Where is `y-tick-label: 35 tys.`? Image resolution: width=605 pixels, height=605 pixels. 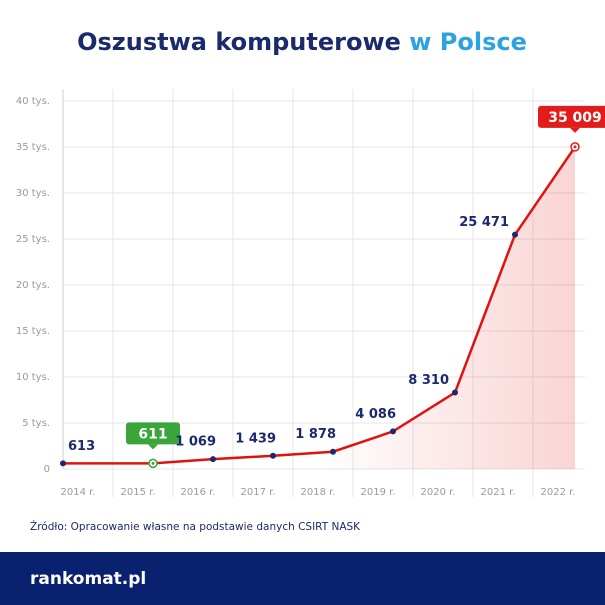
y-tick-label: 35 tys. is located at coordinates (33, 147).